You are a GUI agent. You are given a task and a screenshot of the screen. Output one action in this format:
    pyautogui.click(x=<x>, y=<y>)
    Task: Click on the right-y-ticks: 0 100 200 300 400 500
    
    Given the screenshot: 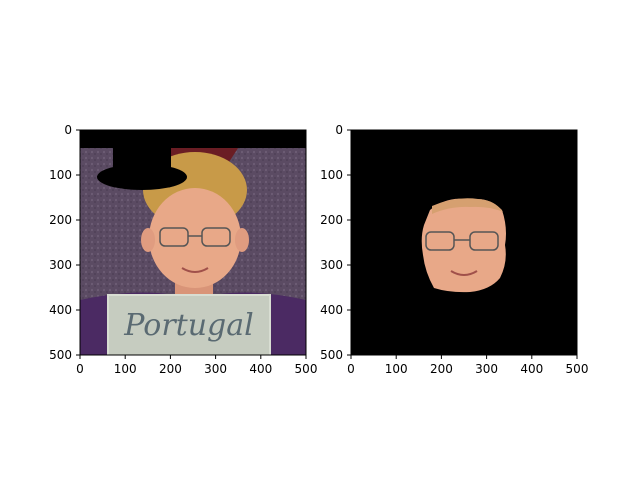 What is the action you would take?
    pyautogui.click(x=335, y=242)
    